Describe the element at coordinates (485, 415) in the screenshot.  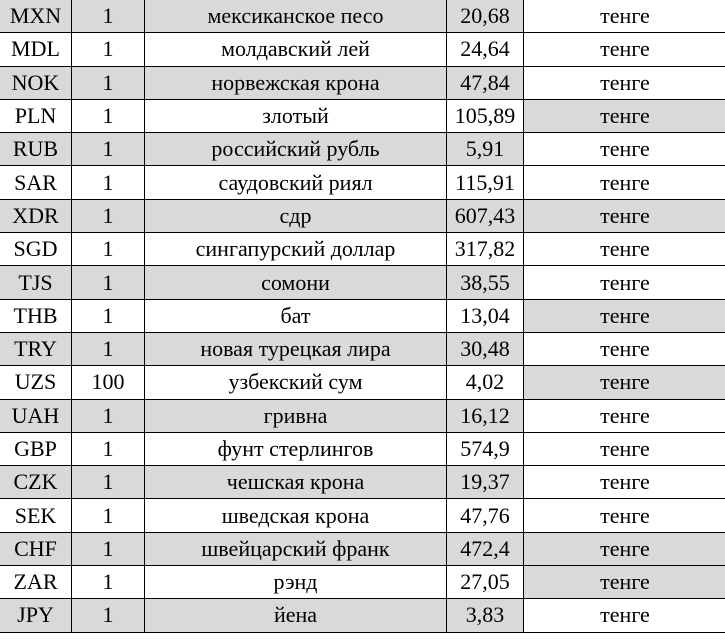
I see `rate-cell: 16,12` at that location.